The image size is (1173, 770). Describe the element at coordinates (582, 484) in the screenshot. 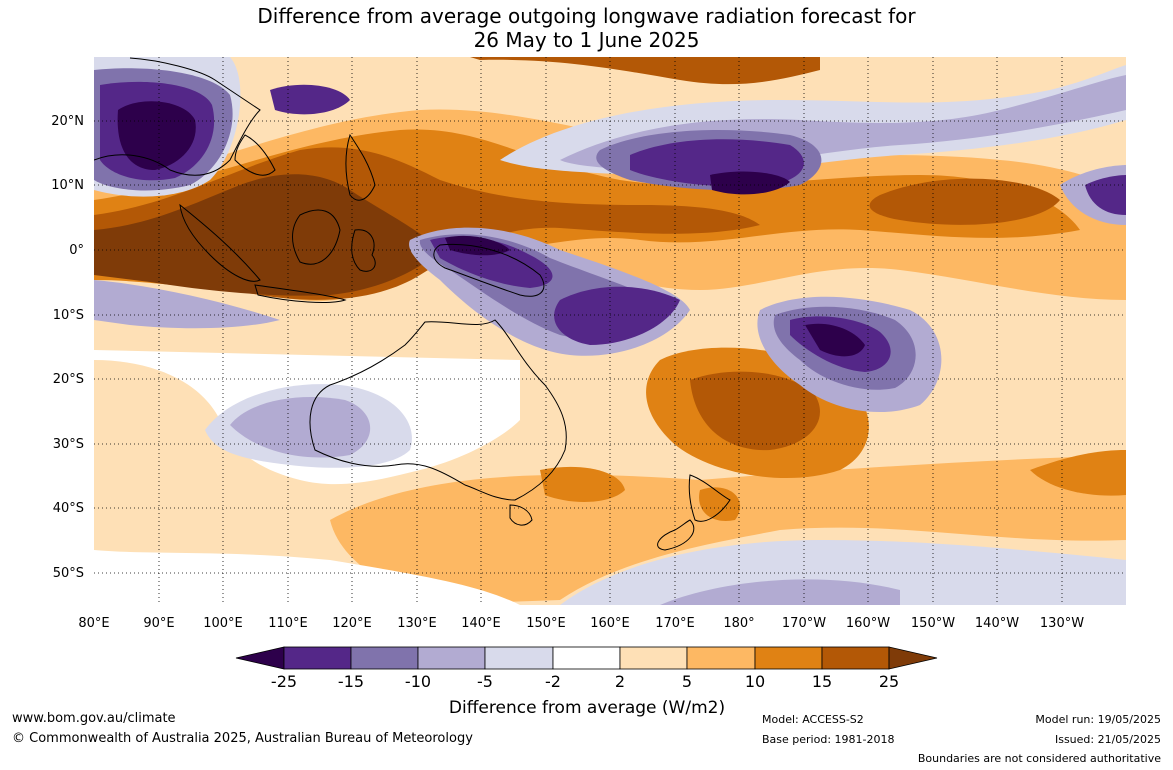

I see `field-dark-orange-tasman` at that location.